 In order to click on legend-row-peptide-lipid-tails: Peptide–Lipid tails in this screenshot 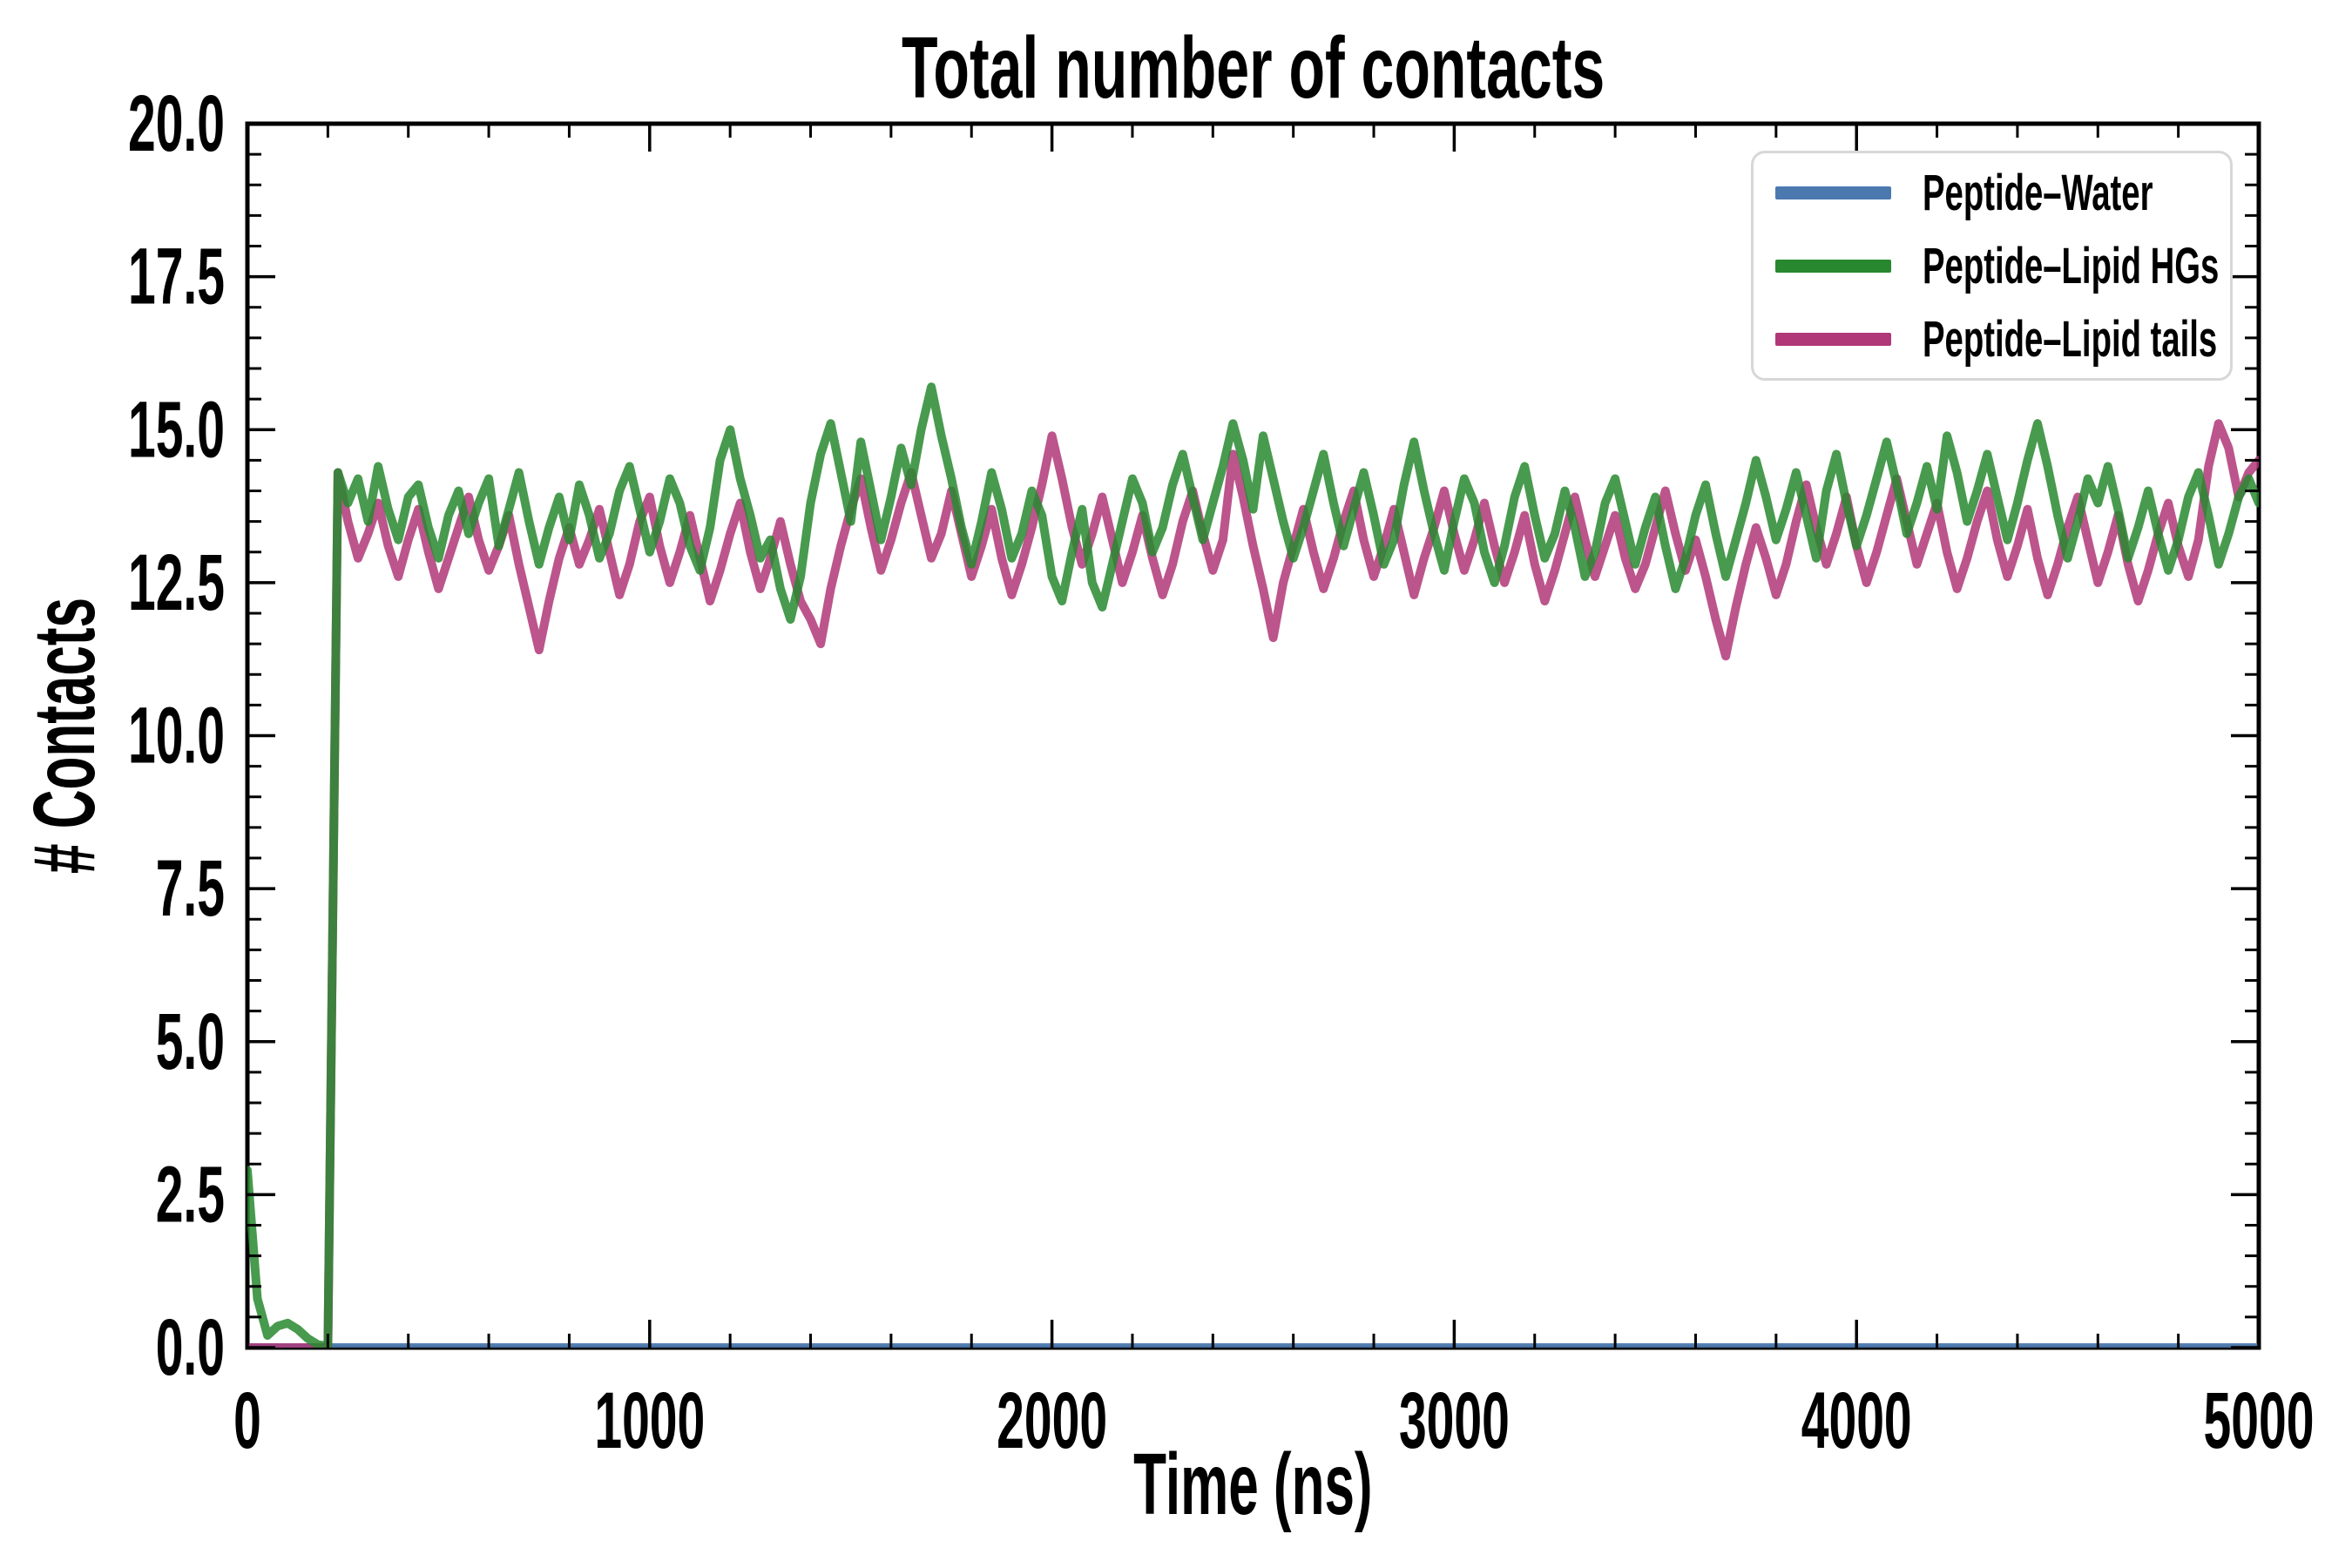, I will do `click(2003, 338)`.